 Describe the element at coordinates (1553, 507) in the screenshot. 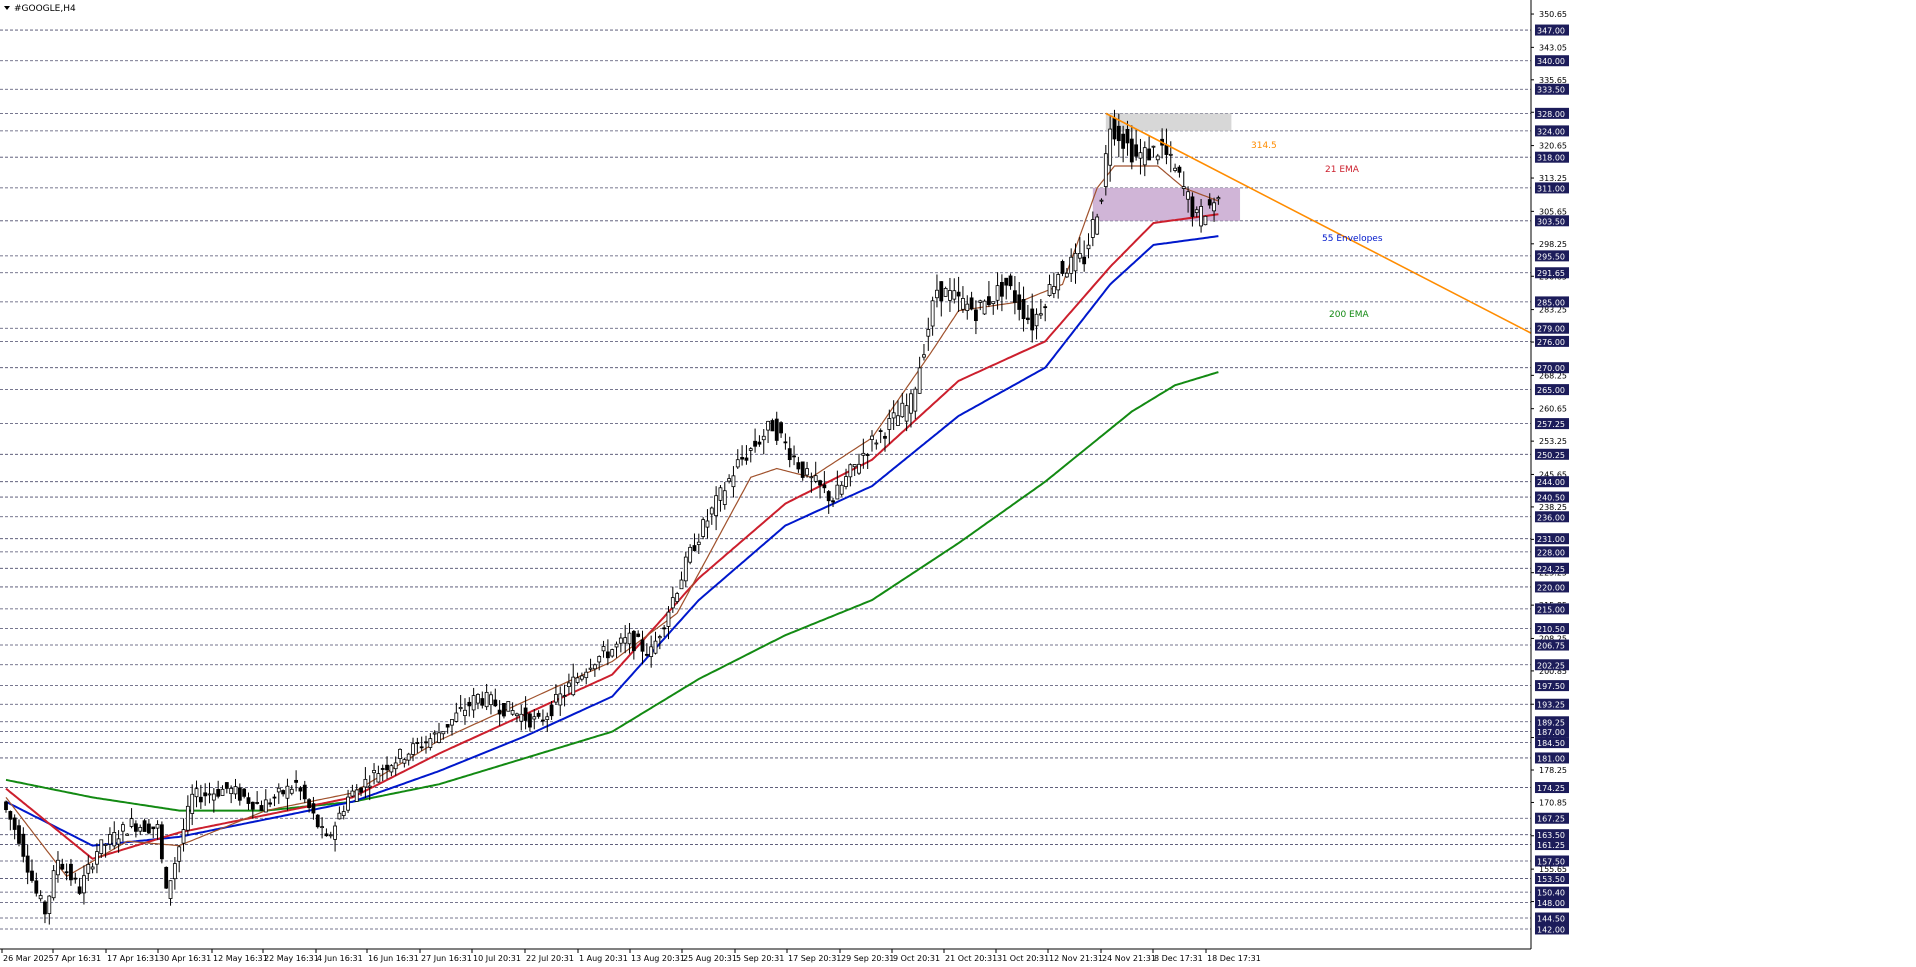

I see `y-tick-label: 238.25` at that location.